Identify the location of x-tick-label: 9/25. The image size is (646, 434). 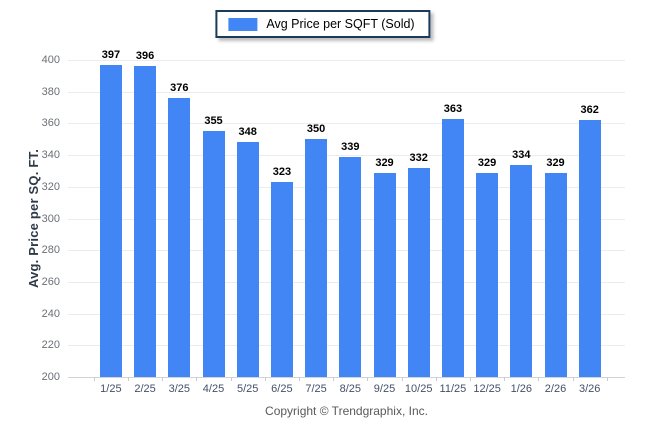
(384, 389).